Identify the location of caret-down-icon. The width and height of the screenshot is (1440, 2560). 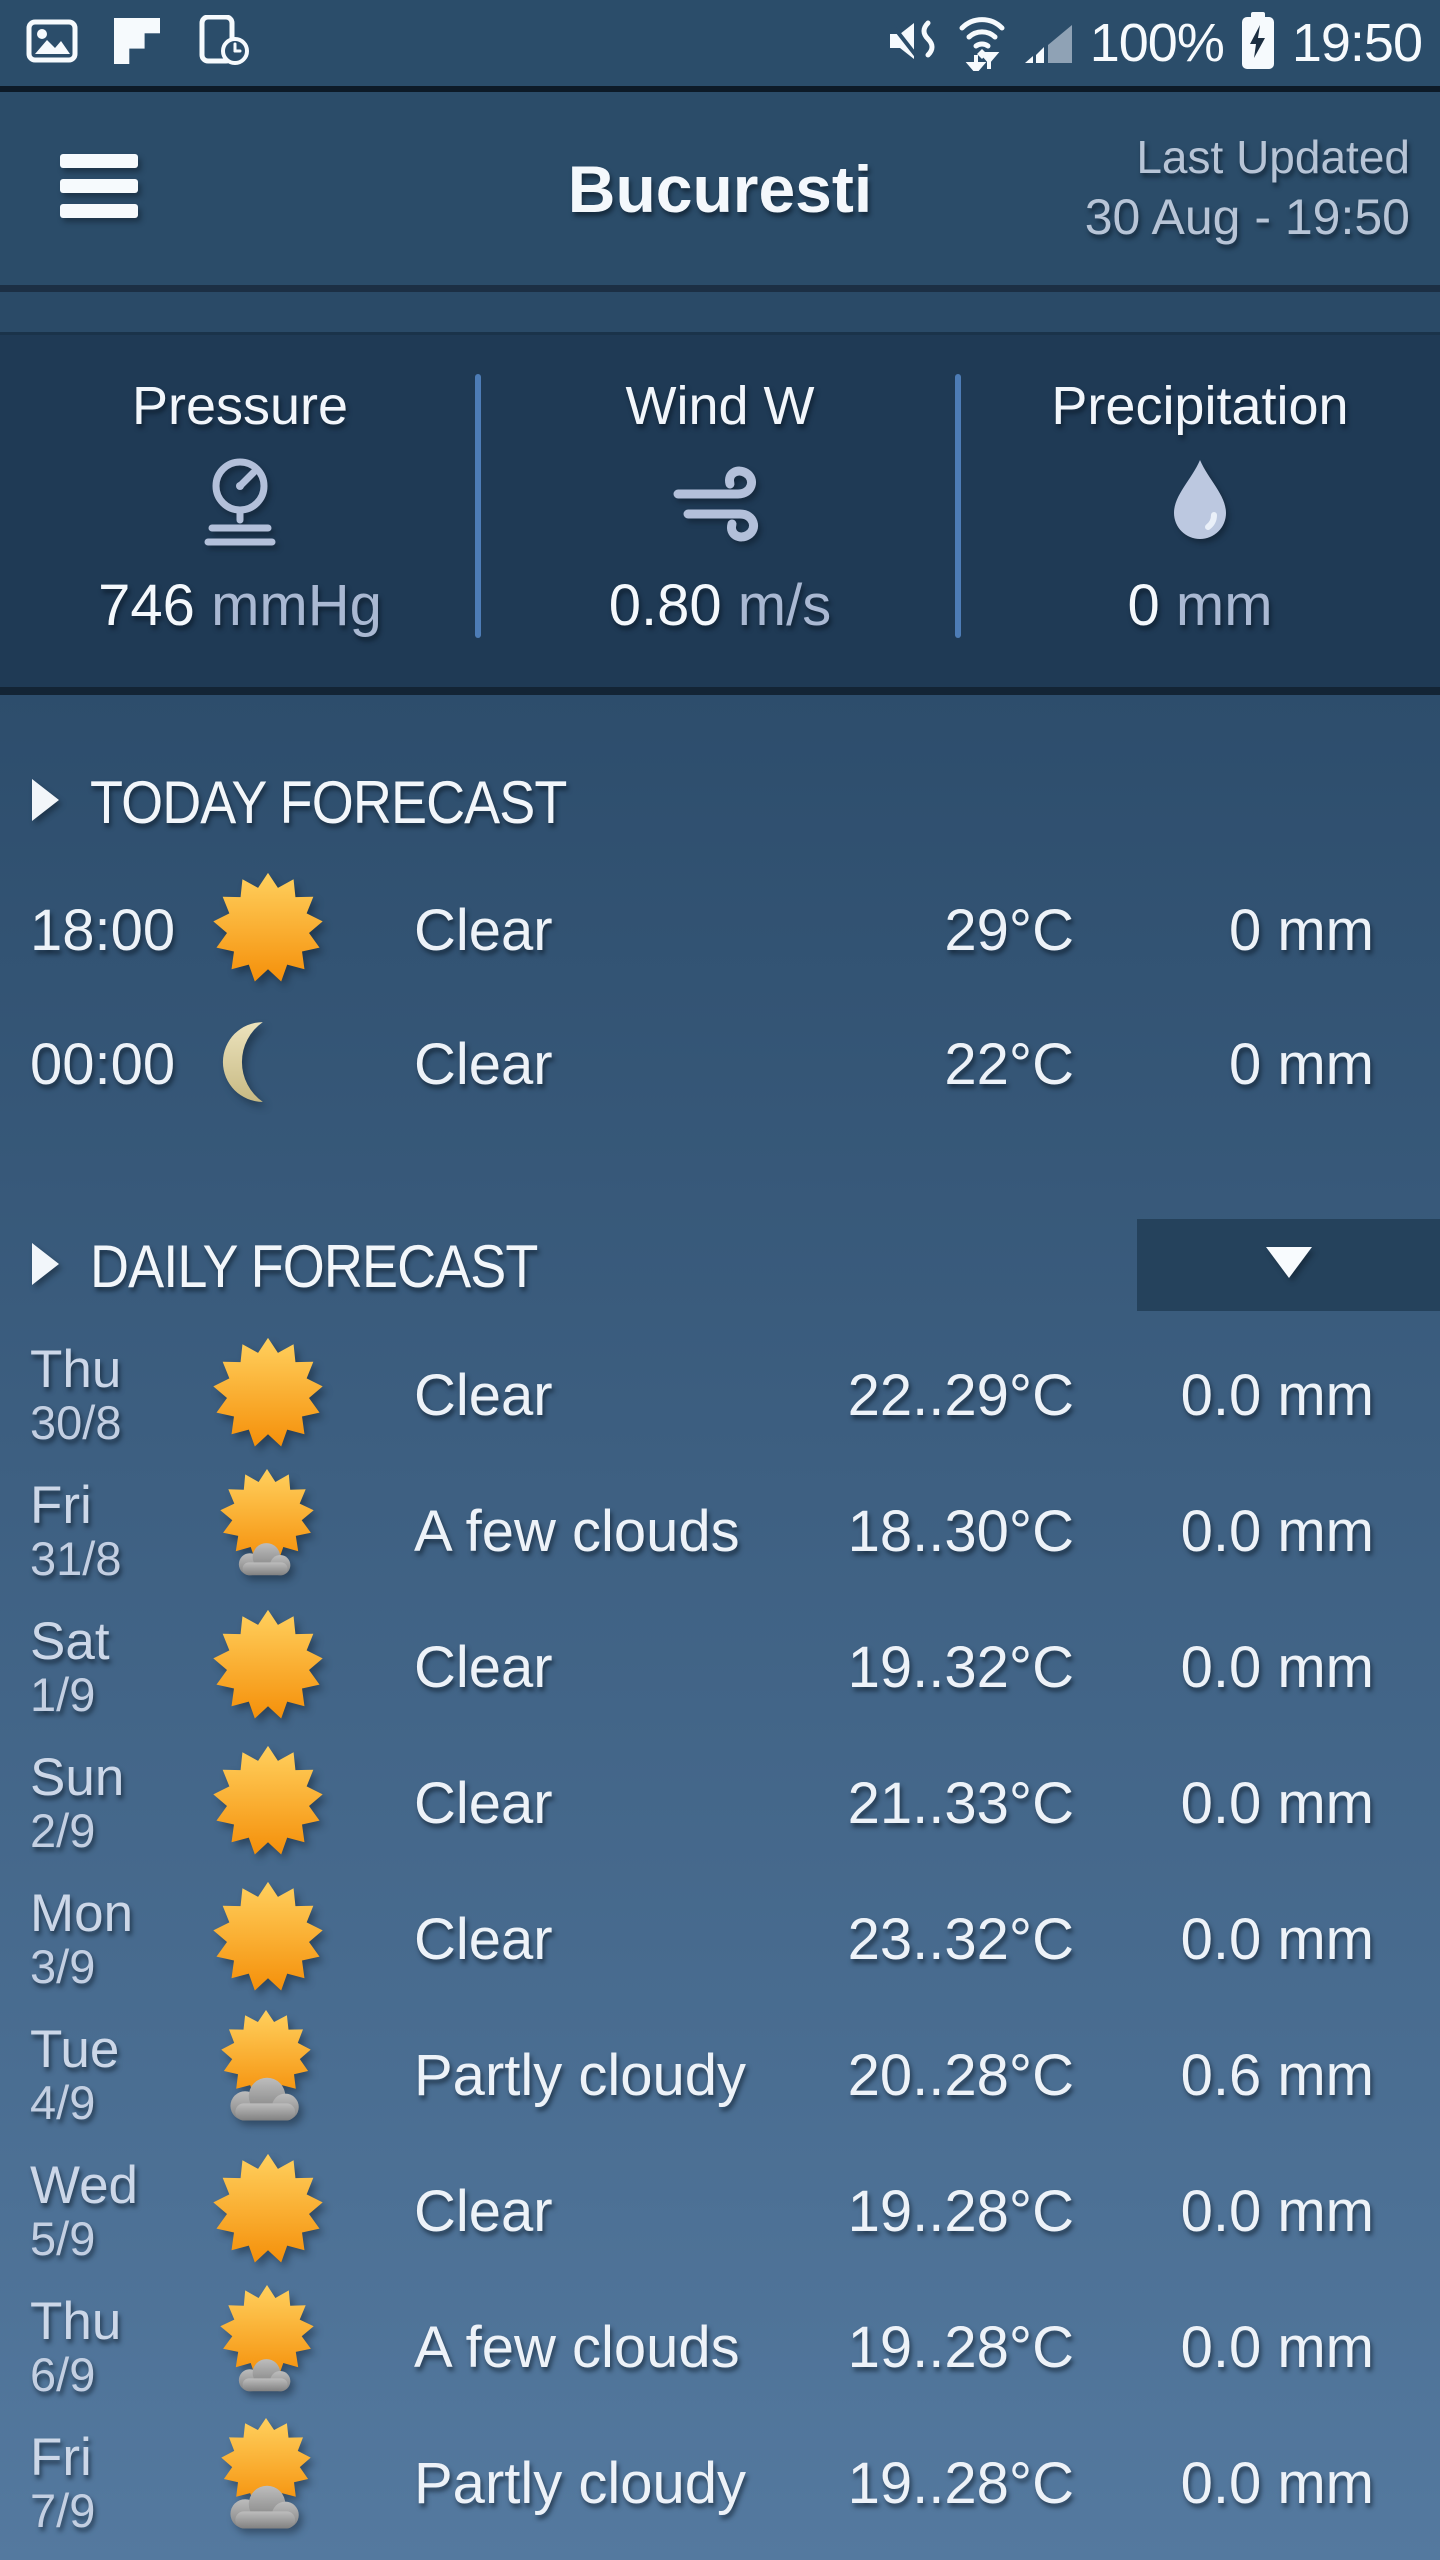
(1288, 1265).